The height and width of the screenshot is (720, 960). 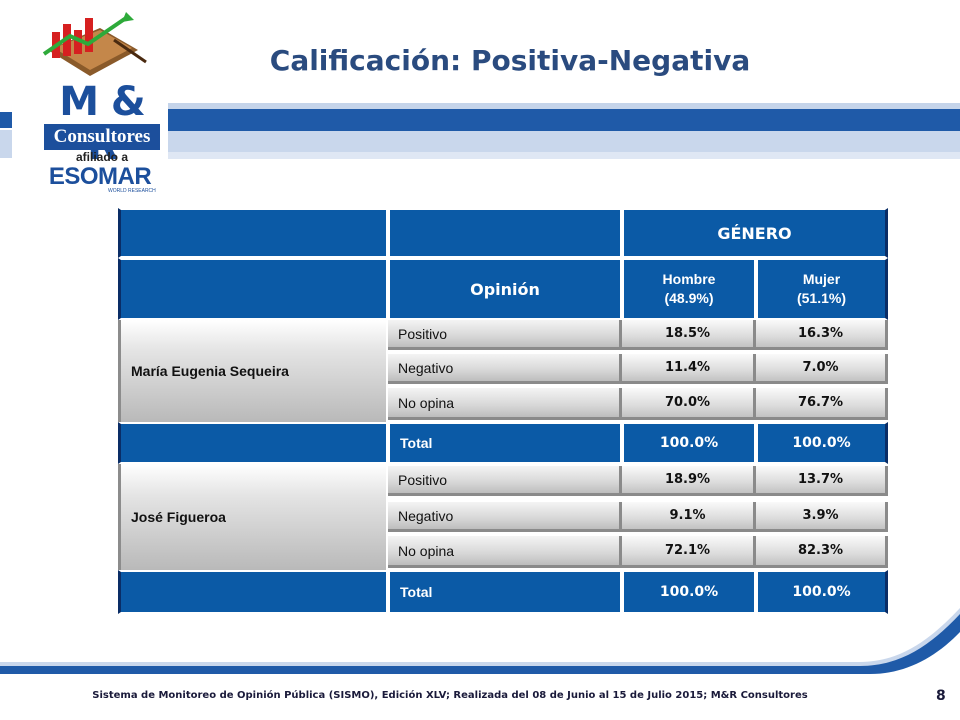 I want to click on mujer-value-cell: 16.3%, so click(x=822, y=335).